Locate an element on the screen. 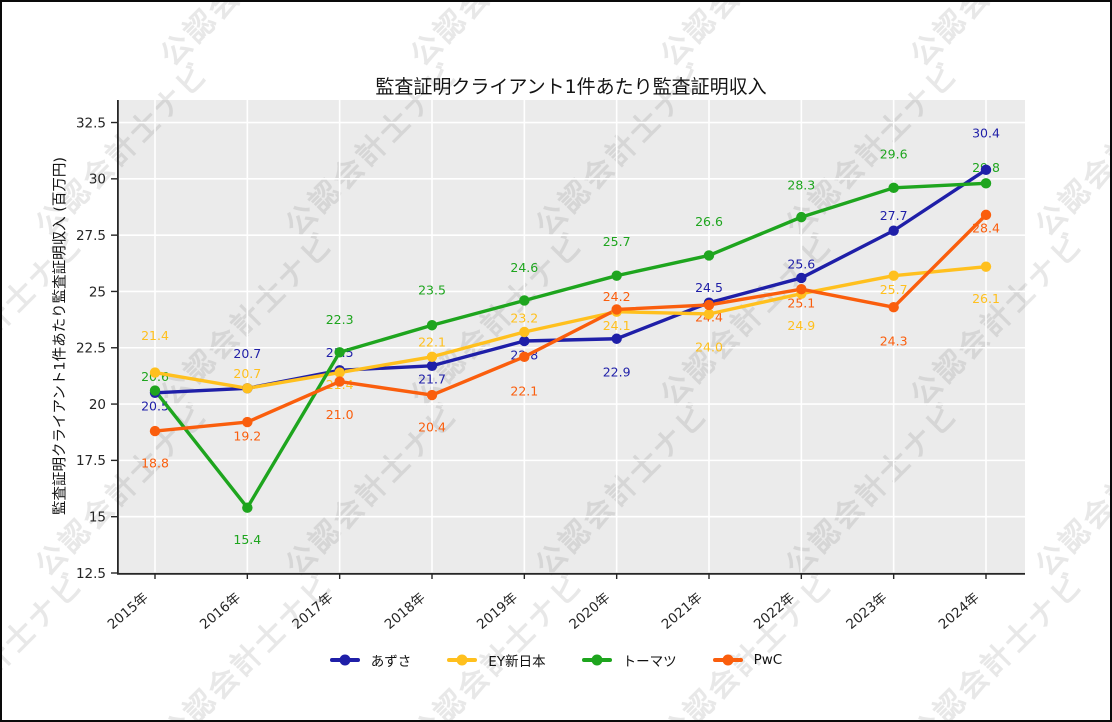  data-label-azusa: 27.7 is located at coordinates (894, 215).